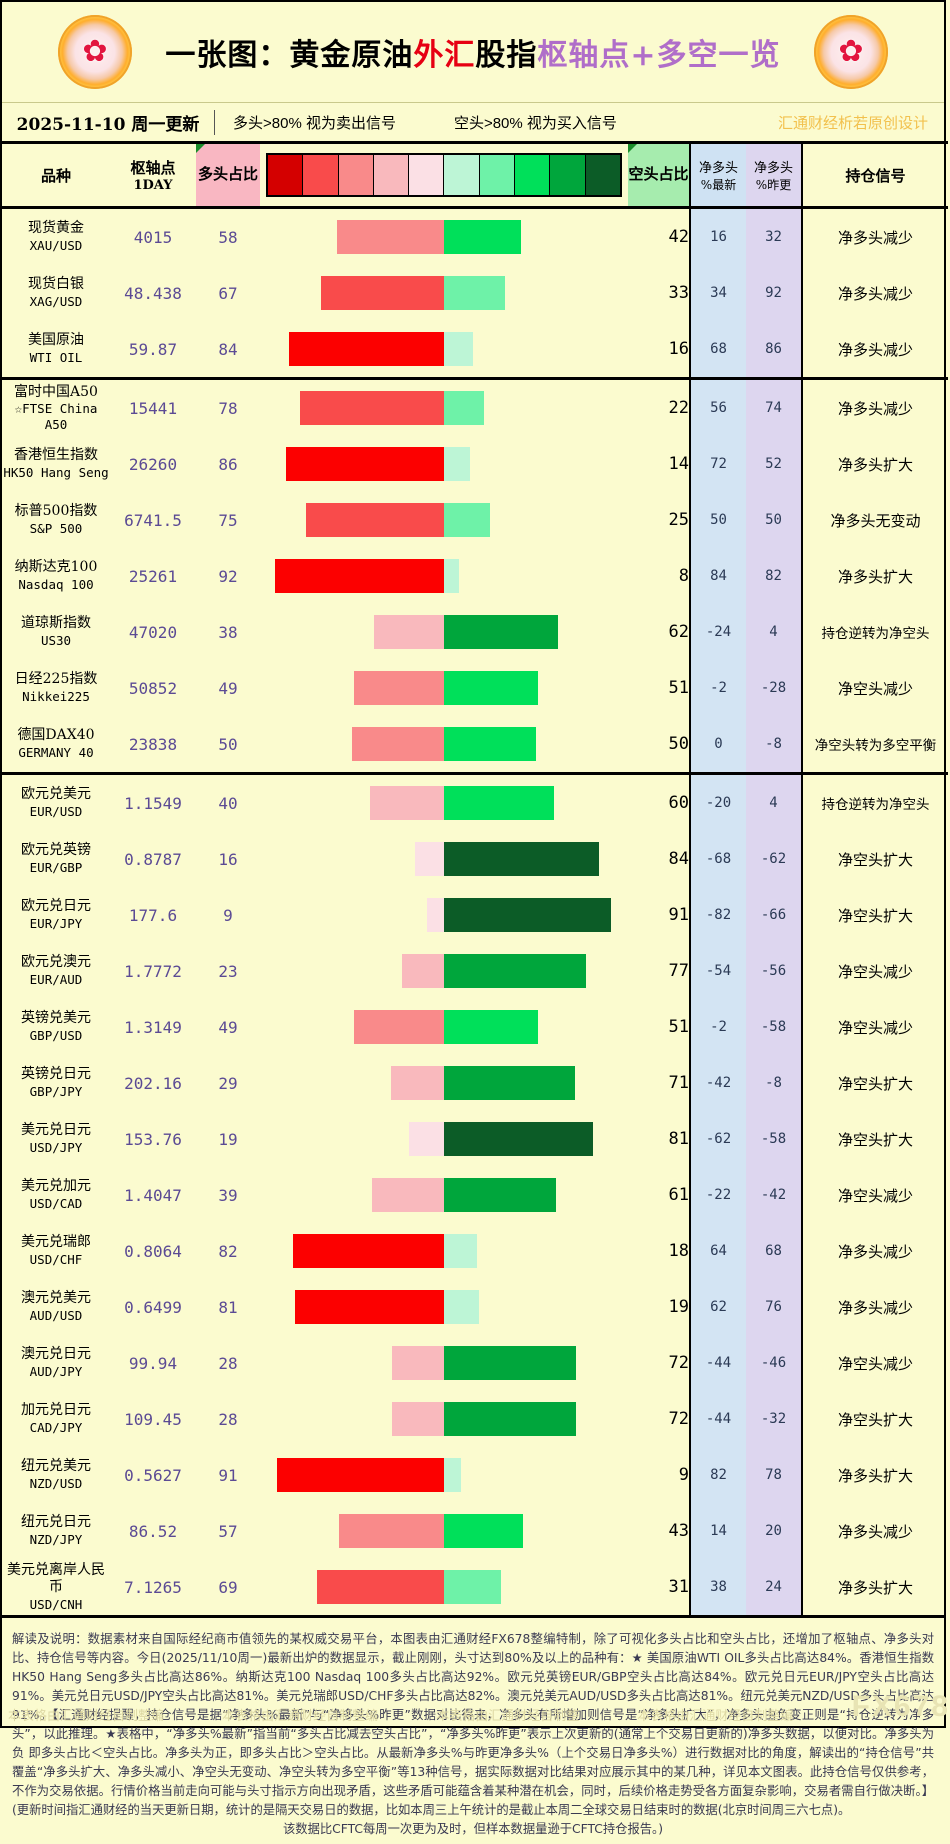 The height and width of the screenshot is (1844, 950). I want to click on short-ratio-value: 62, so click(678, 632).